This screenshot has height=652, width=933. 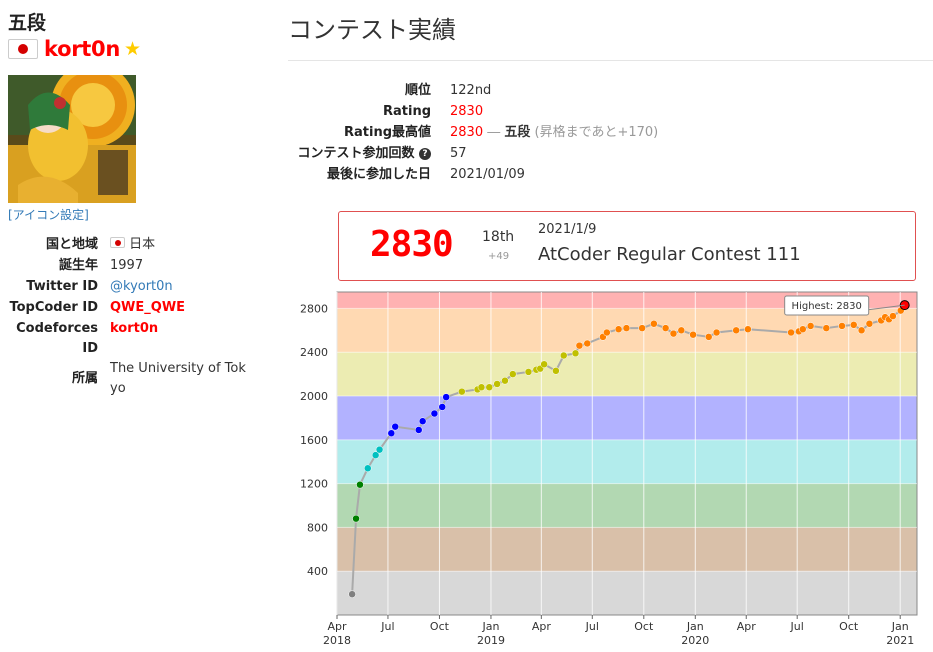 I want to click on y-tick-label: 400, so click(x=317, y=571).